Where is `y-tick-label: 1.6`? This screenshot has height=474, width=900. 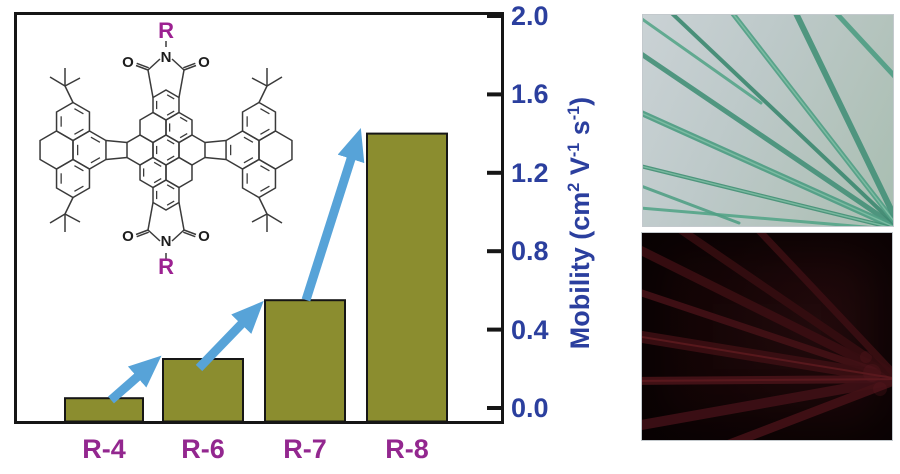 y-tick-label: 1.6 is located at coordinates (530, 94).